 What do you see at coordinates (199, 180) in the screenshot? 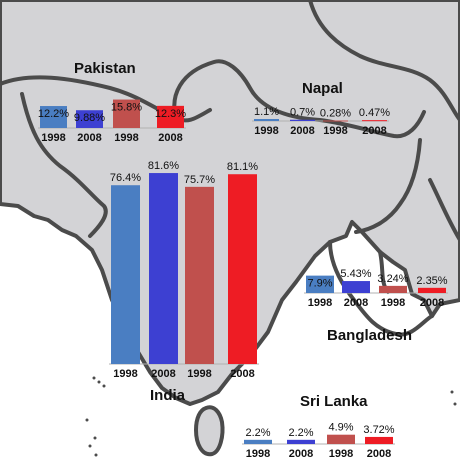
I see `value-label-india-3: 75.7%` at bounding box center [199, 180].